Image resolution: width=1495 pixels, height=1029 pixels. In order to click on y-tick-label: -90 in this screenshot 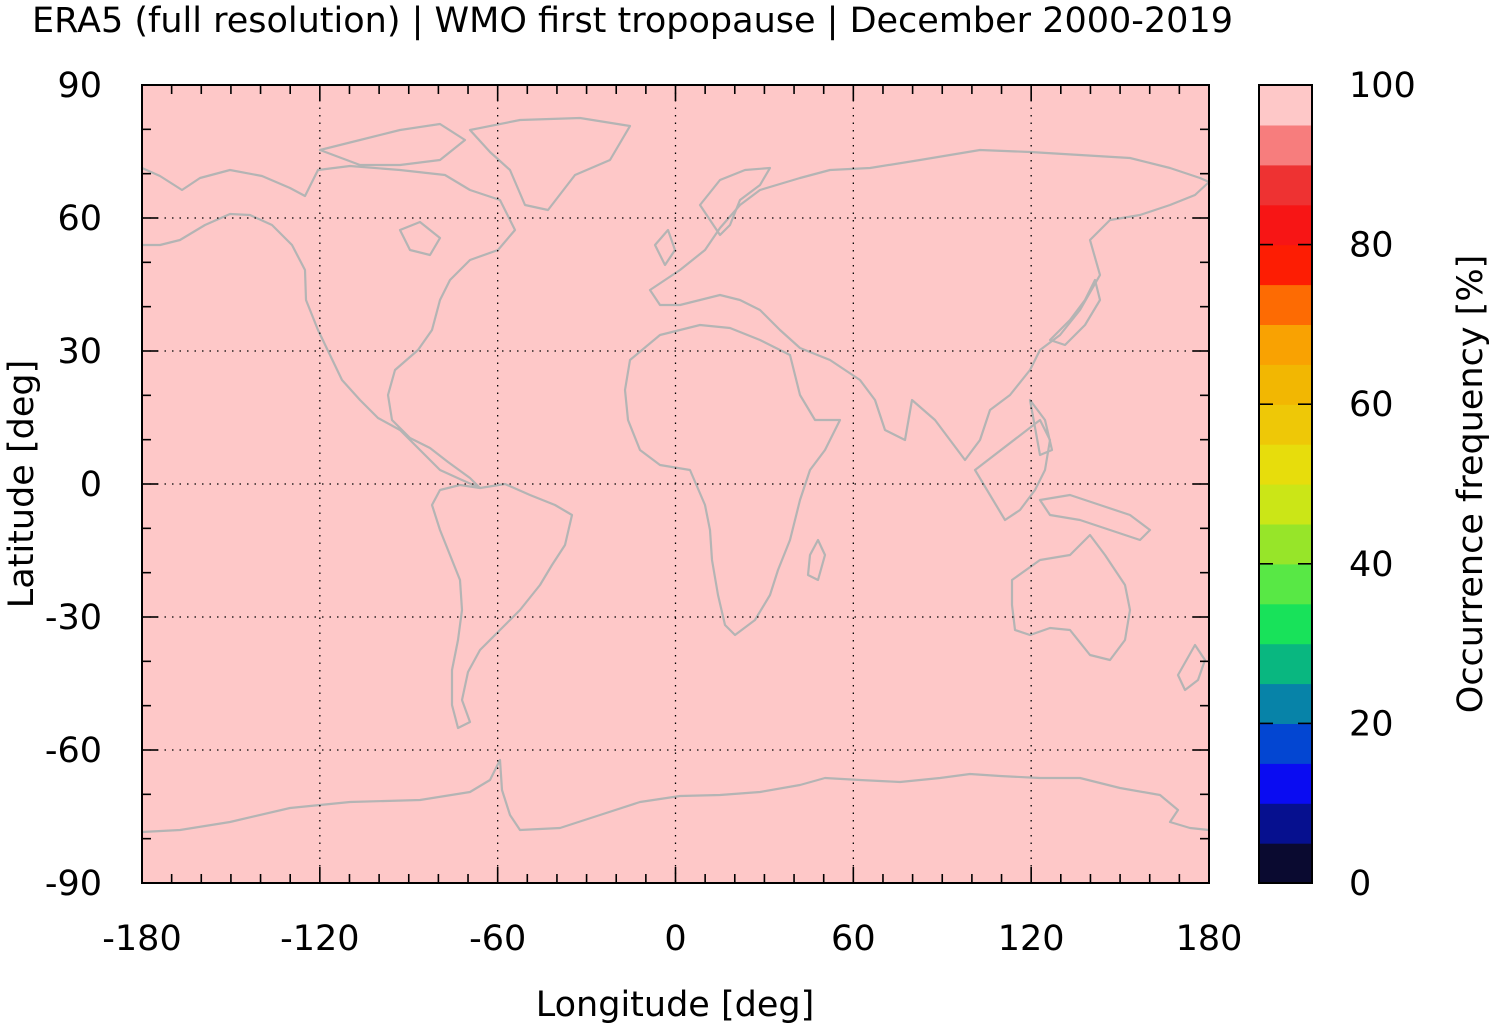, I will do `click(73, 884)`.